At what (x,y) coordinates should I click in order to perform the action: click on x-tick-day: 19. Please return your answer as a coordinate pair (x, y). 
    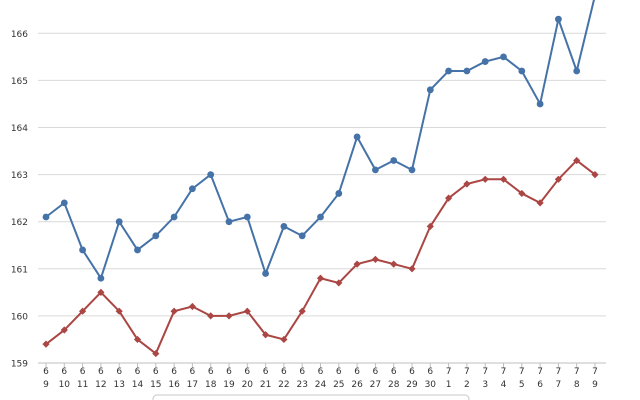
    Looking at the image, I should click on (229, 385).